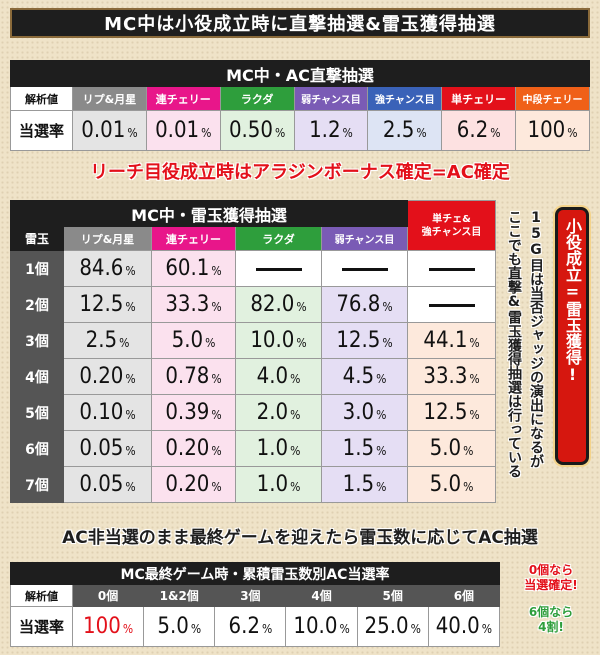  What do you see at coordinates (364, 412) in the screenshot?
I see `value-cell: 3.0%` at bounding box center [364, 412].